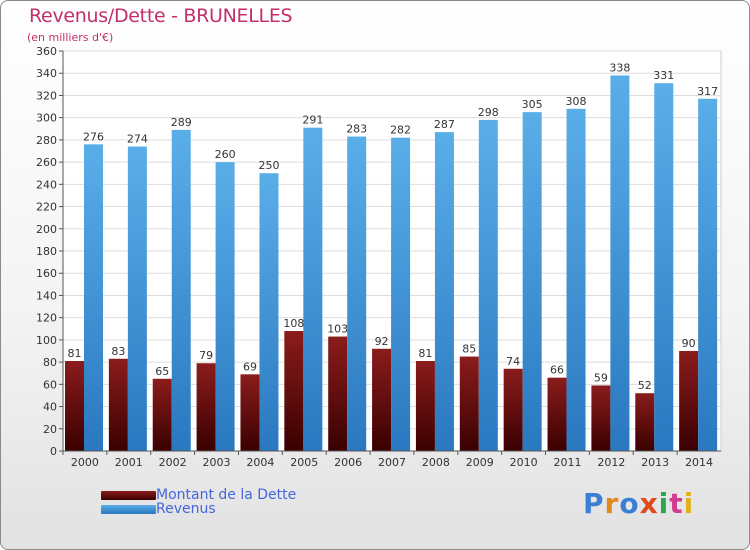  I want to click on y-tick-label: 0, so click(53, 451).